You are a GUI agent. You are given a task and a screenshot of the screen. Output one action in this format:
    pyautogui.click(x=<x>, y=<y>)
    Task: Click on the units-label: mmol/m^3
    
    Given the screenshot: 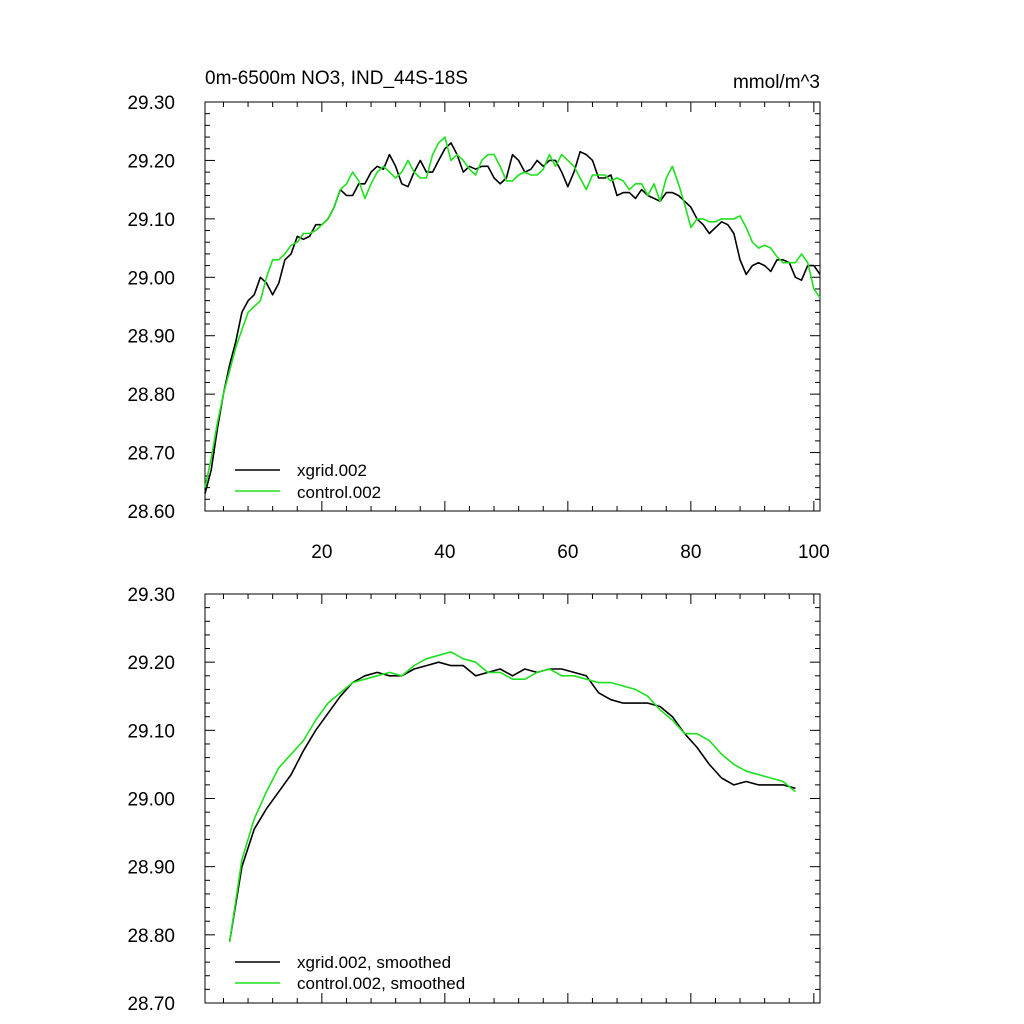 What is the action you would take?
    pyautogui.click(x=776, y=82)
    